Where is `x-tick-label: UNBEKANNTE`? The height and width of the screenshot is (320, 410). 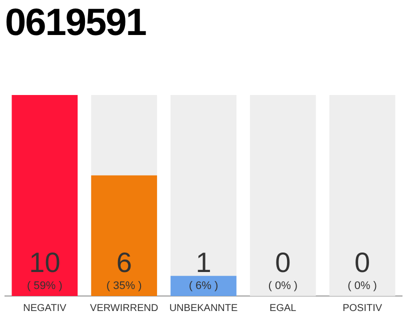 x-tick-label: UNBEKANNTE is located at coordinates (203, 308).